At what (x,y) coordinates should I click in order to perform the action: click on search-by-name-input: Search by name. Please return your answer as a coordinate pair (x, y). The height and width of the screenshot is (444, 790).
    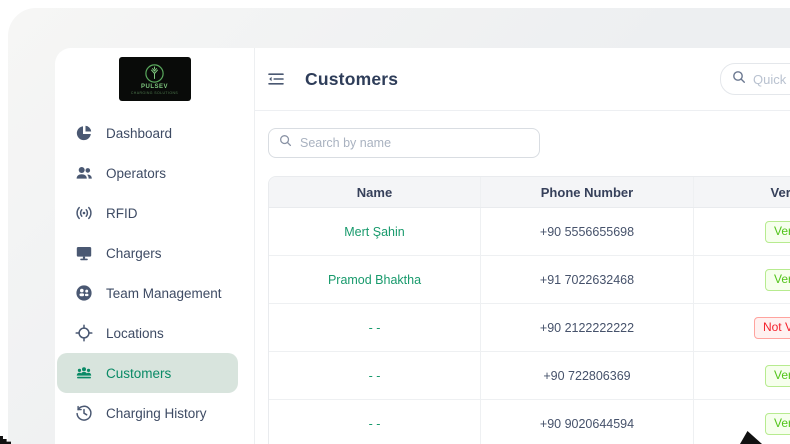
    Looking at the image, I should click on (404, 143).